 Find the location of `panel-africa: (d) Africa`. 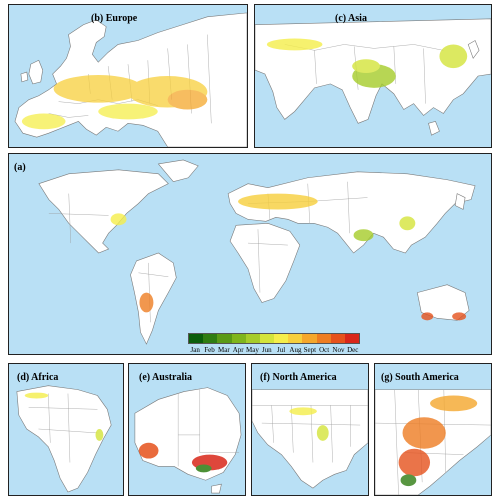

panel-africa: (d) Africa is located at coordinates (66, 429).